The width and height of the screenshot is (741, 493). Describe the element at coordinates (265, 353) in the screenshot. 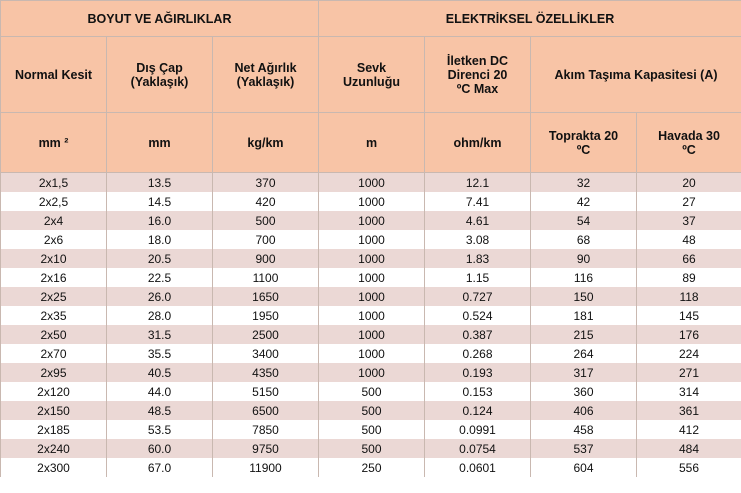

I see `table-cell: 3400` at that location.